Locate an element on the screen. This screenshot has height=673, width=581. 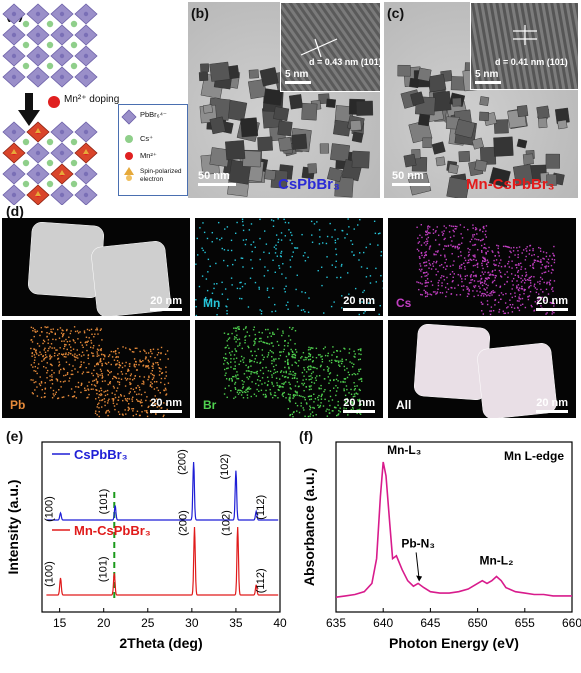
inset-scale-text: 5 nm is located at coordinates (487, 74).